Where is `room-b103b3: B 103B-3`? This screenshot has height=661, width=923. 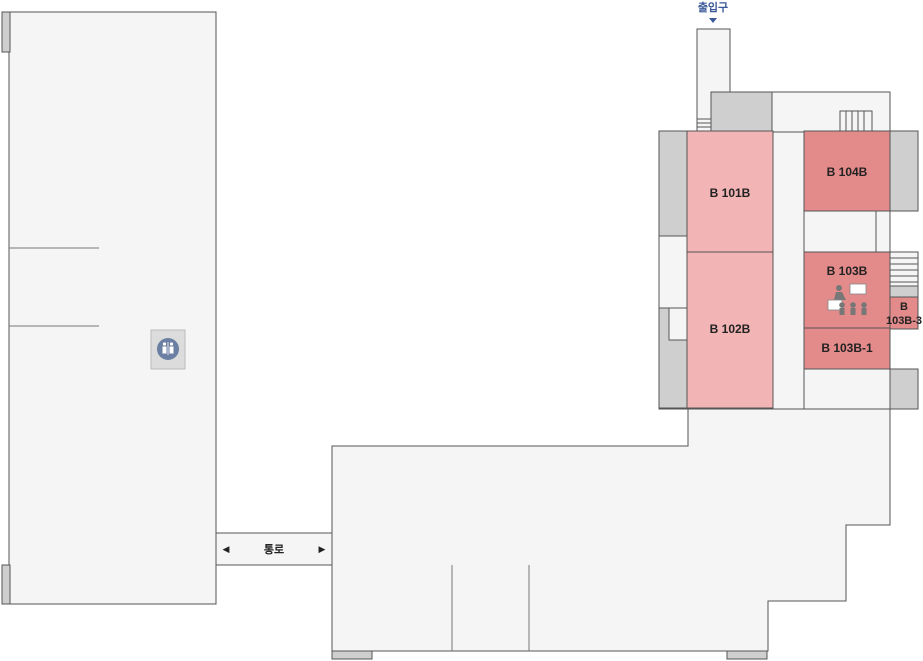 room-b103b3: B 103B-3 is located at coordinates (904, 313).